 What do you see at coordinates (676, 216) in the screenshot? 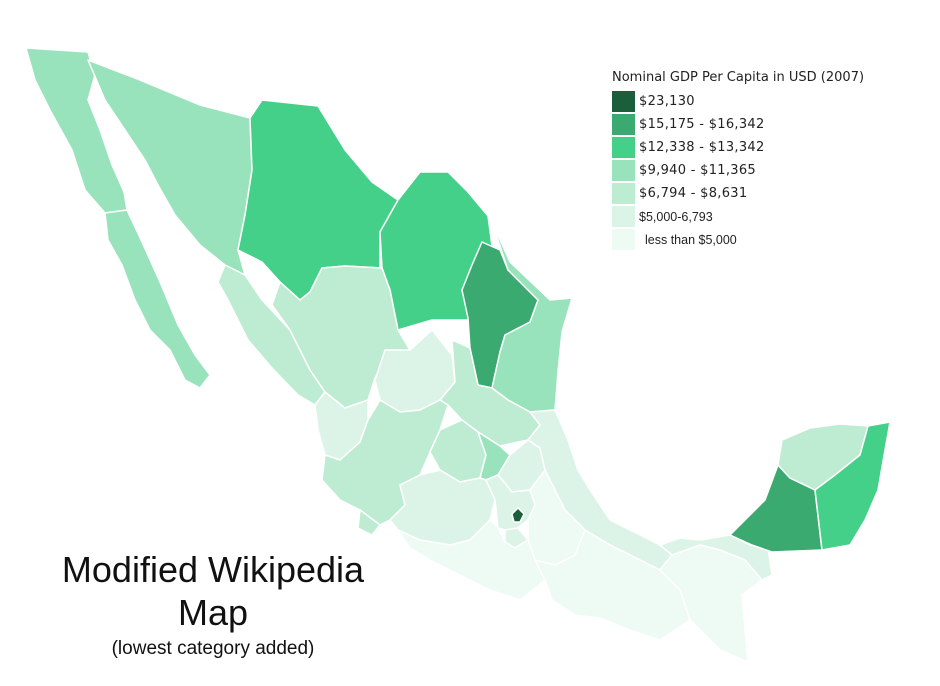
I see `legend-label: $5,000-6,793` at bounding box center [676, 216].